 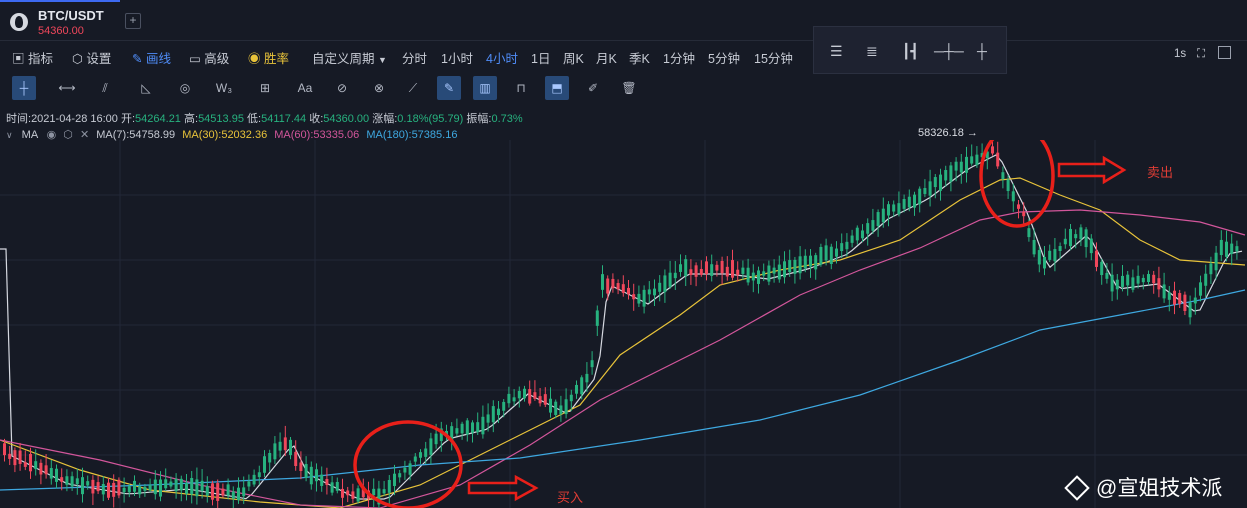 What do you see at coordinates (105, 88) in the screenshot?
I see `parallel-line-icon: ⫽` at bounding box center [105, 88].